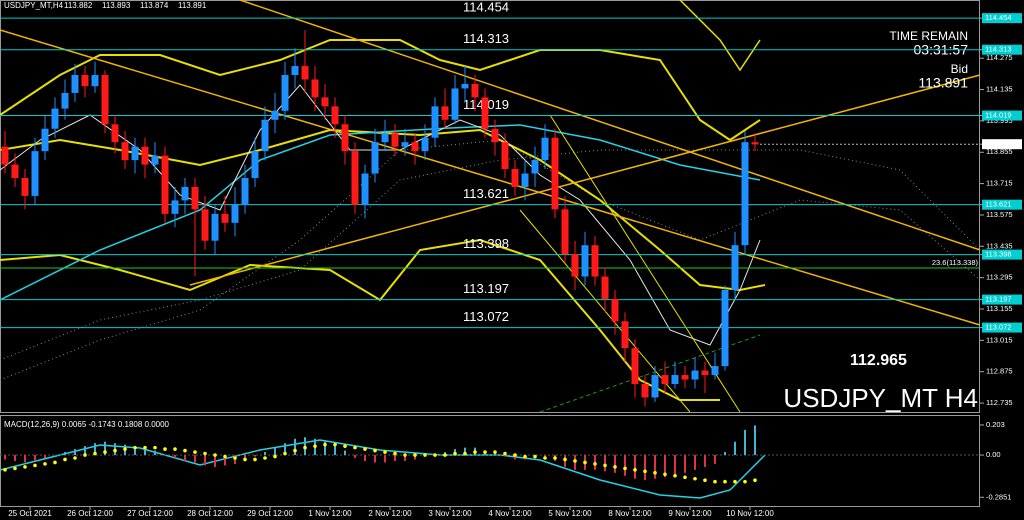 The image size is (1024, 520). What do you see at coordinates (116, 5) in the screenshot?
I see `ohlc-value: 113.893` at bounding box center [116, 5].